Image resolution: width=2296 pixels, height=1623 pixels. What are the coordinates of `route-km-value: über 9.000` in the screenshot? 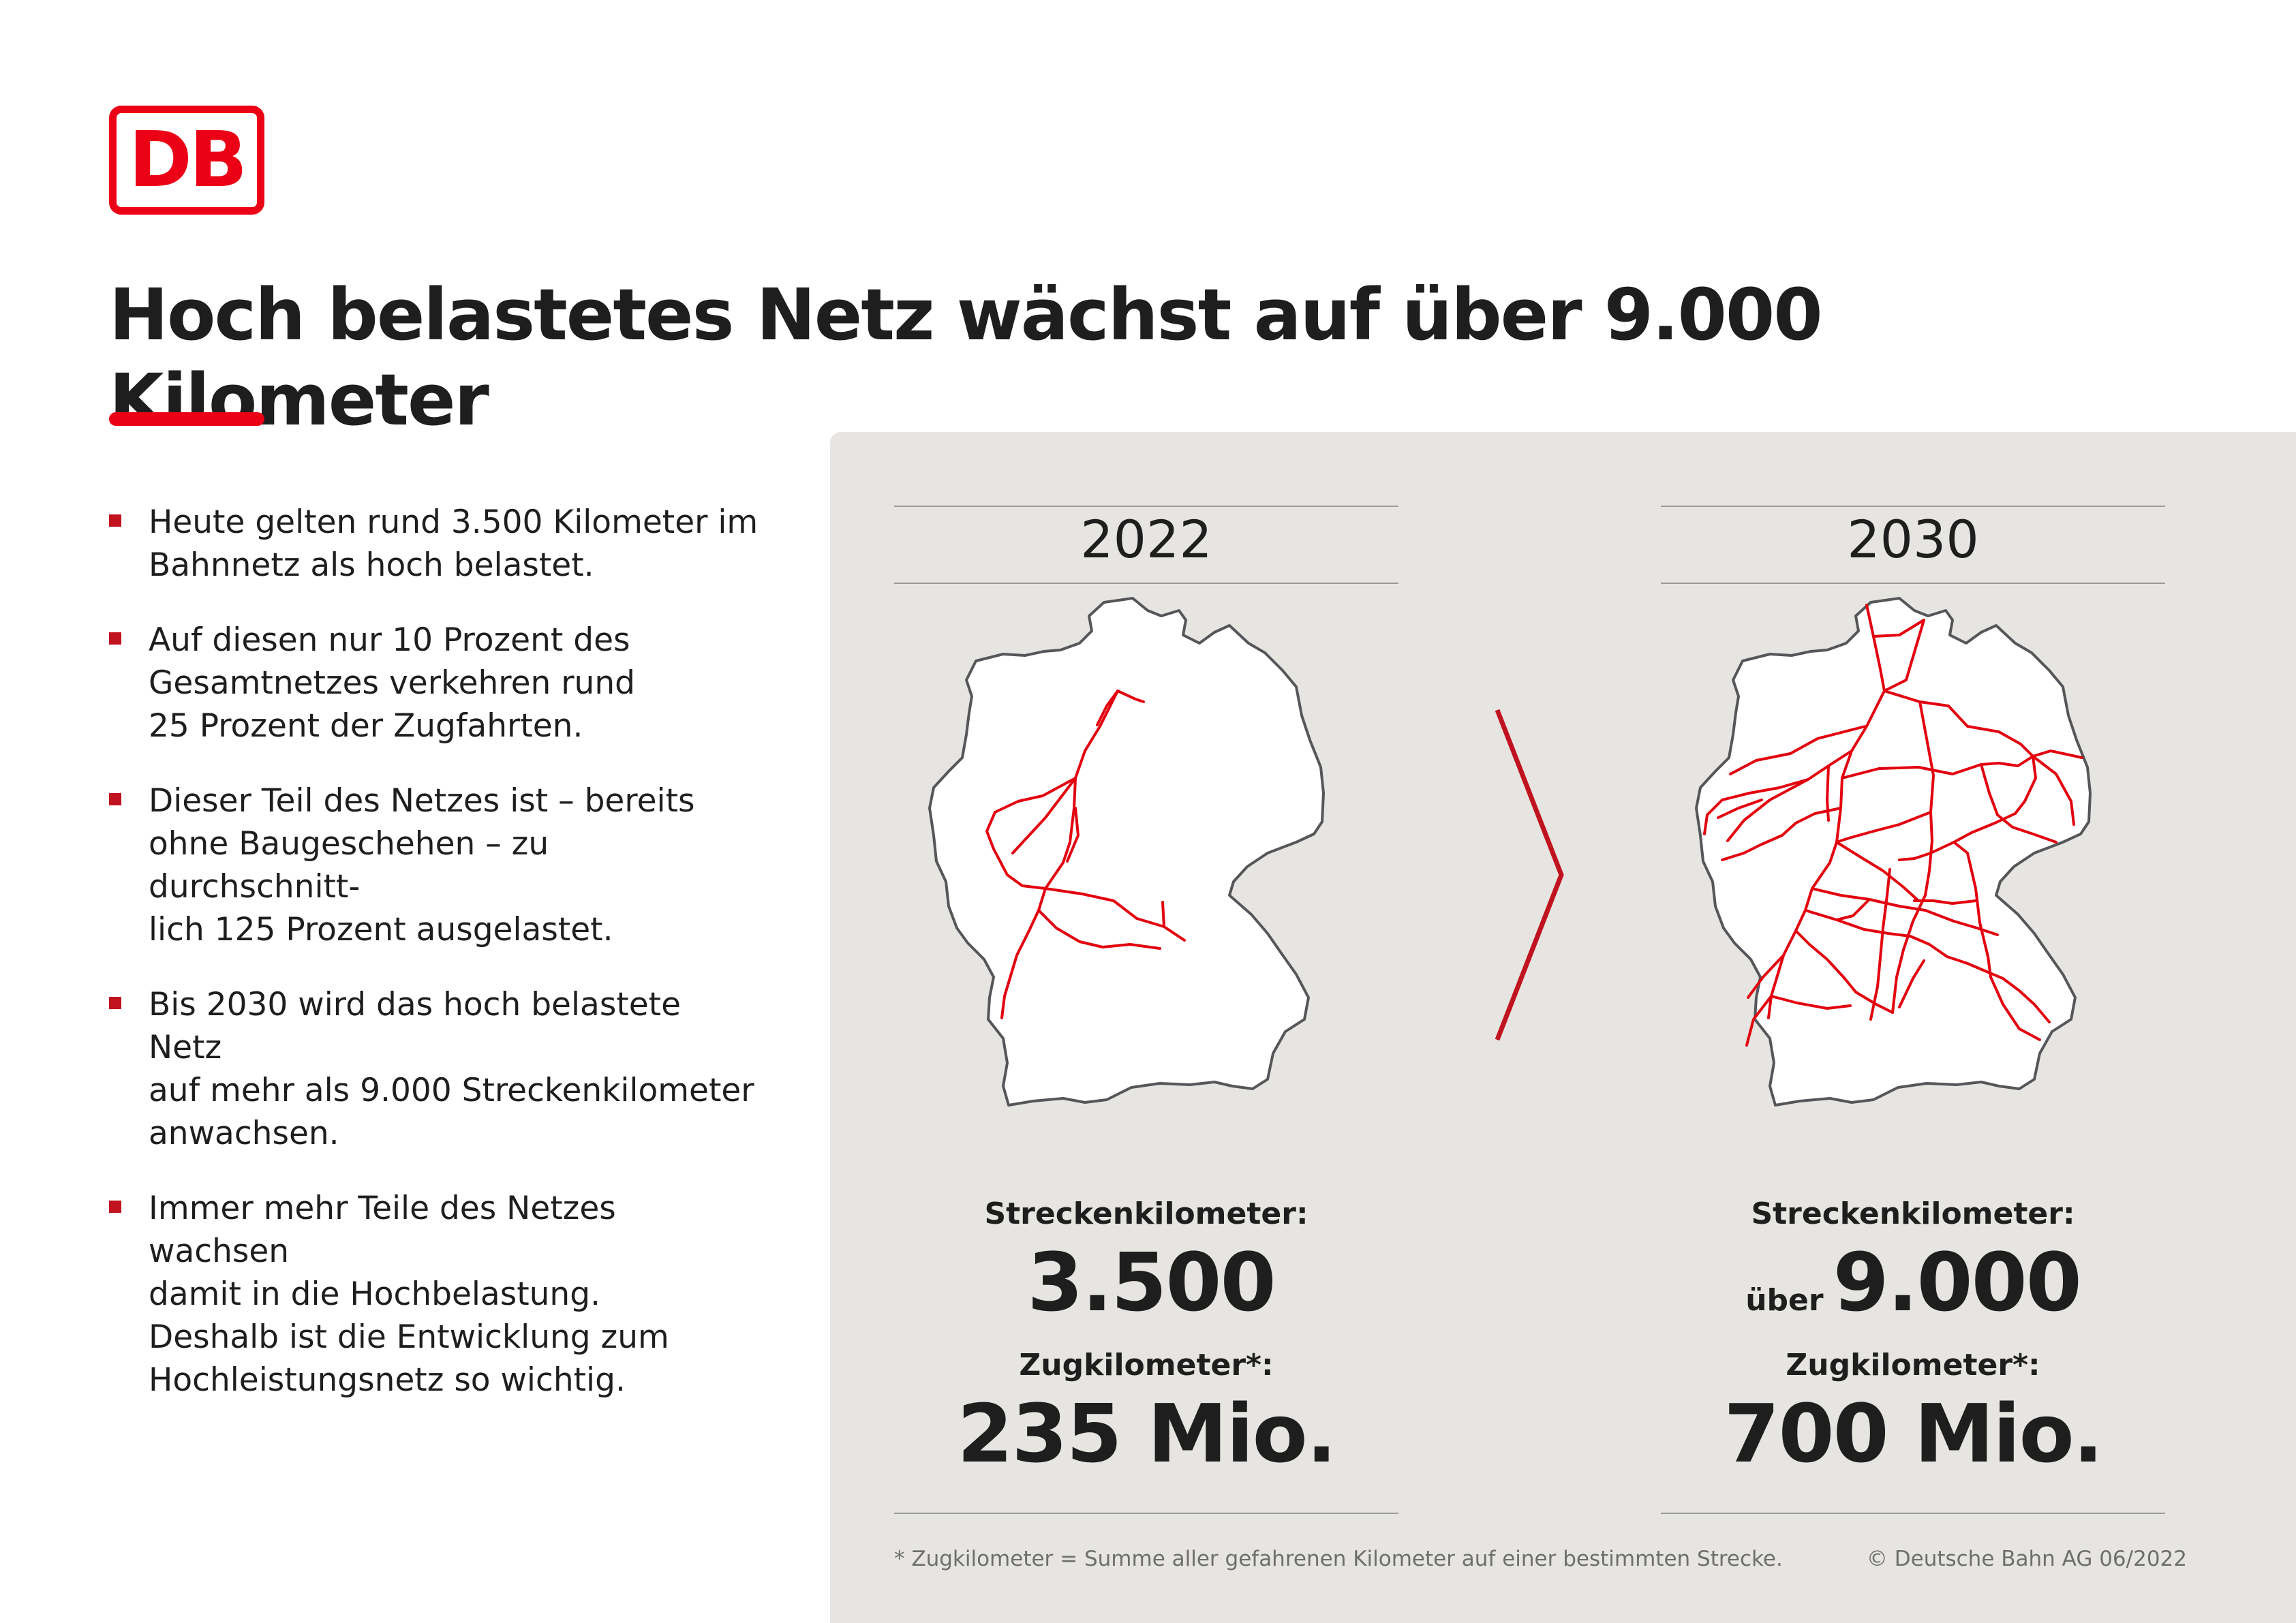 It's located at (1913, 1291).